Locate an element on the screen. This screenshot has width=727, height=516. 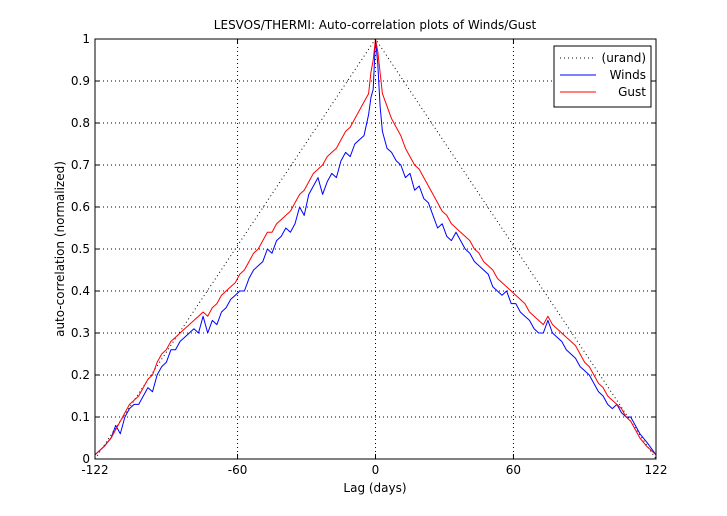
y-tick-label: 0 is located at coordinates (86, 459).